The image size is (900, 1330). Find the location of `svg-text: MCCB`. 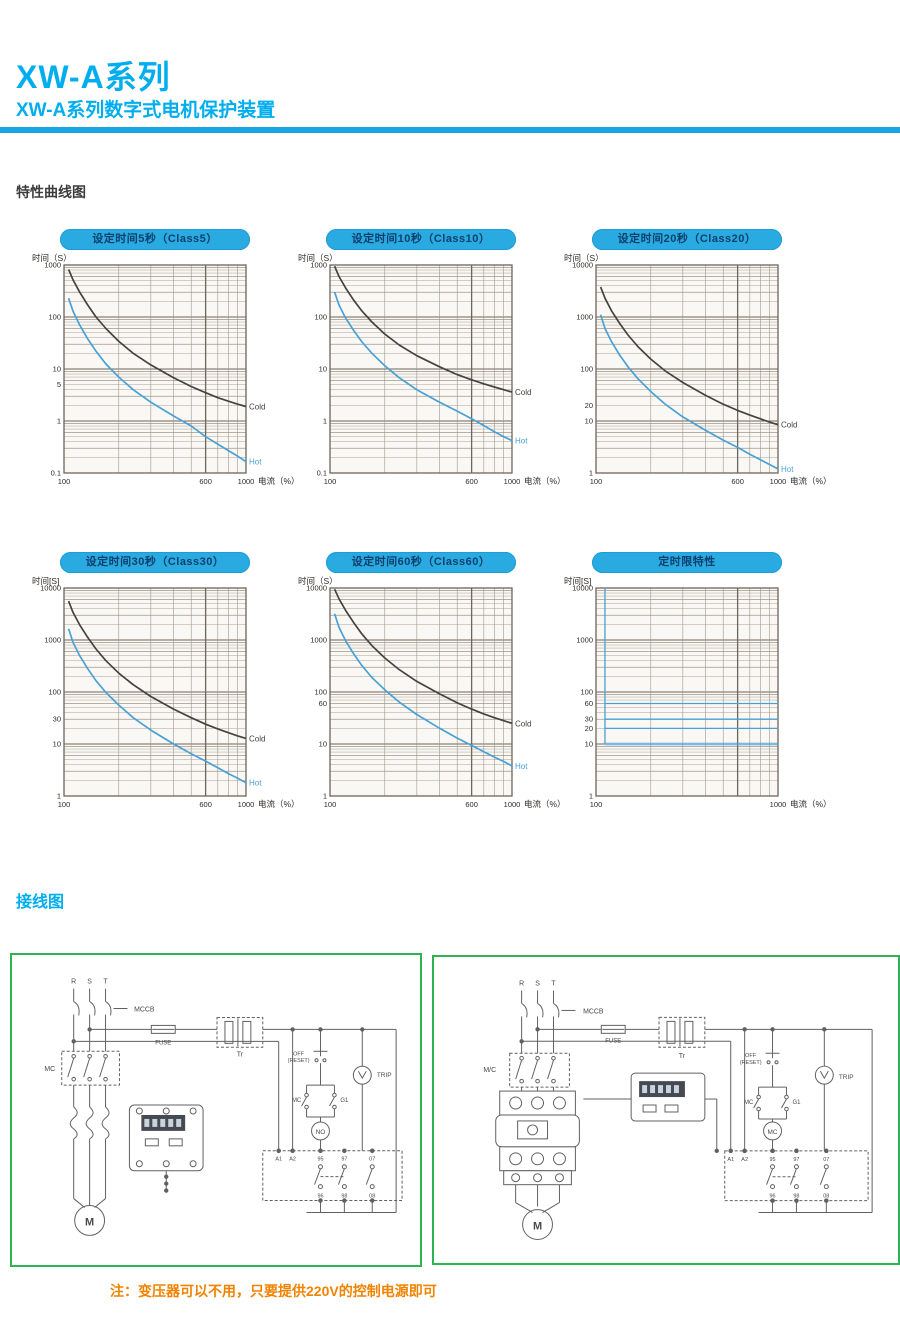

svg-text: MCCB is located at coordinates (593, 1011).